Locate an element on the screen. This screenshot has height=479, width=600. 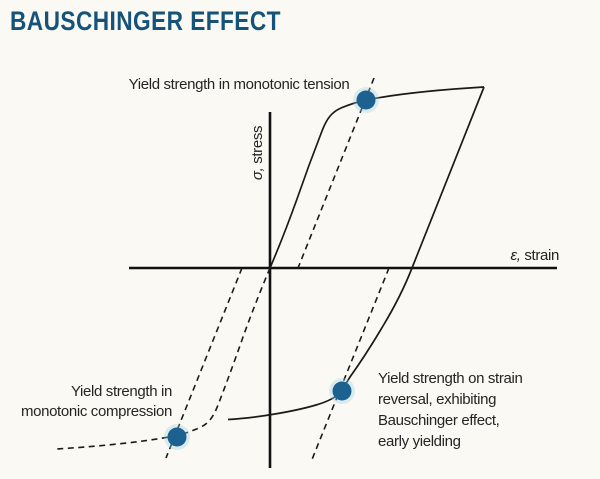
reversal-yield-label-line1: Yield strength on strain is located at coordinates (450, 378).